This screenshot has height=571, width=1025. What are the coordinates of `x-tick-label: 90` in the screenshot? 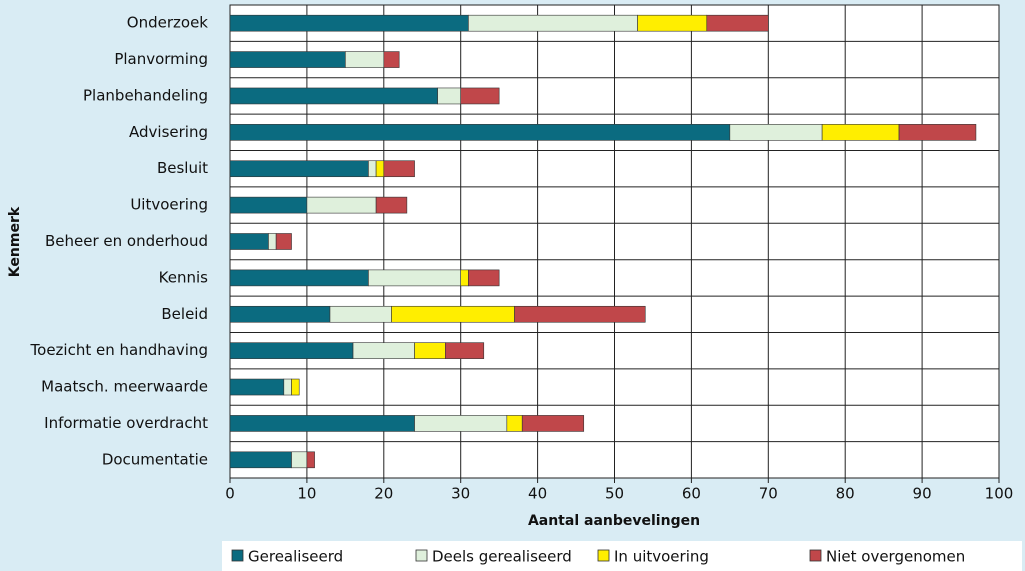 It's located at (922, 494).